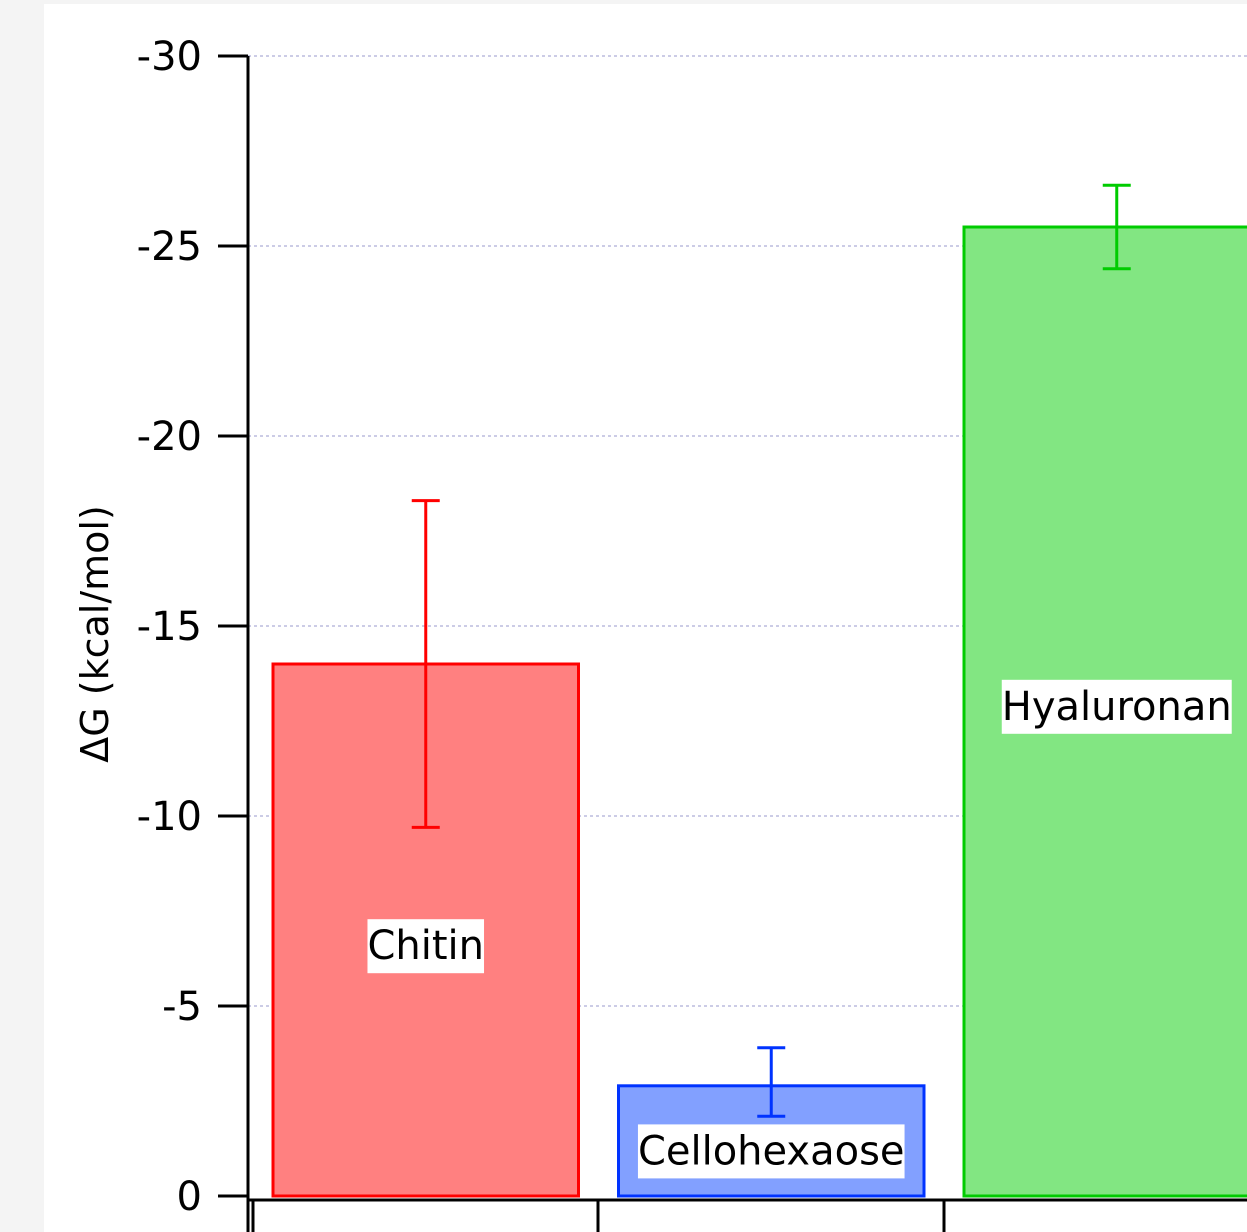 Image resolution: width=1247 pixels, height=1232 pixels. What do you see at coordinates (95, 634) in the screenshot?
I see `y-axis-title: ΔG (kcal/mol)` at bounding box center [95, 634].